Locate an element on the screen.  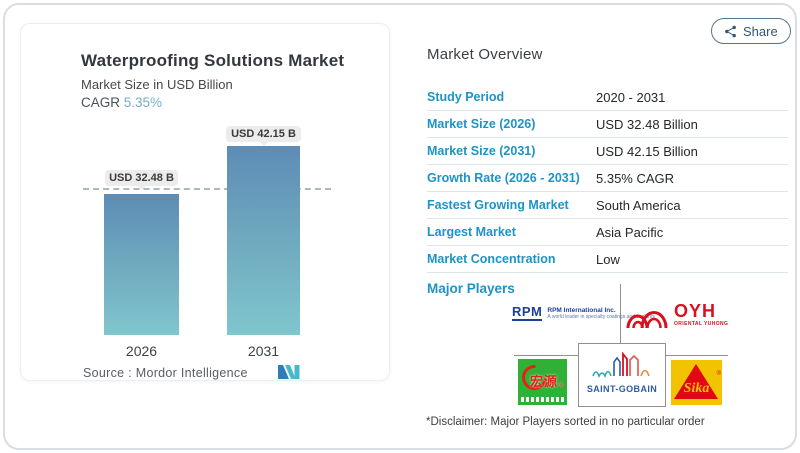
overview-title: Market Overview is located at coordinates (485, 54).